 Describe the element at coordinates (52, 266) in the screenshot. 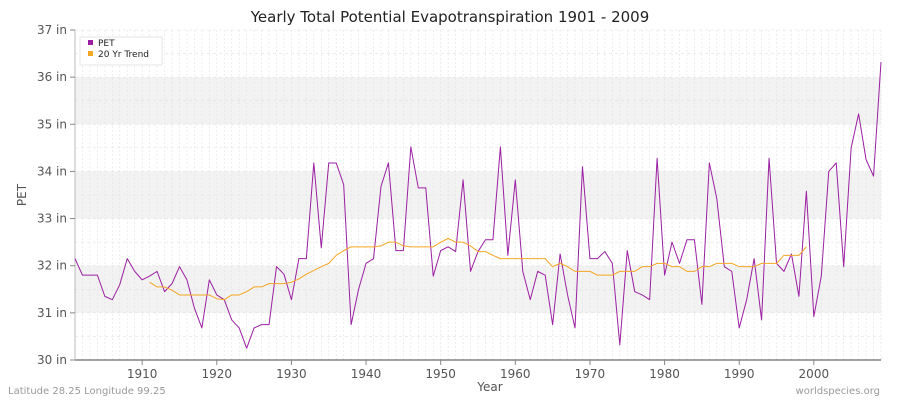

I see `y-tick-label: 32 in` at that location.